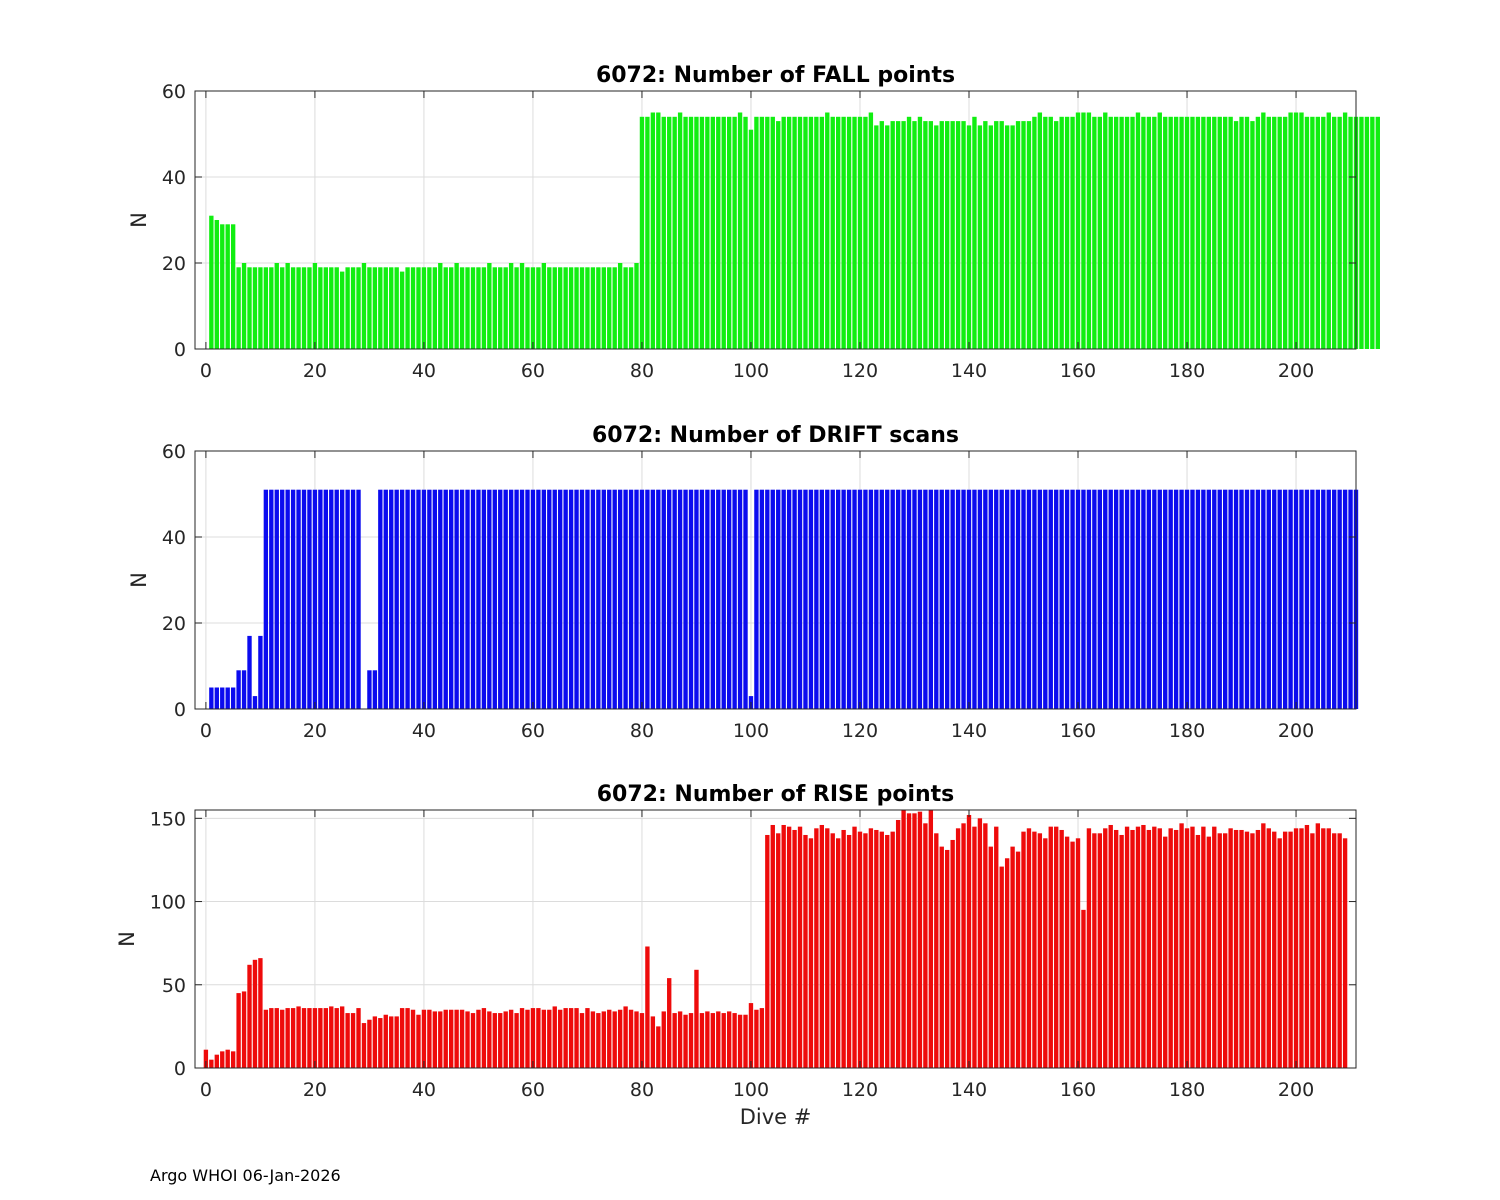 The width and height of the screenshot is (1500, 1200). I want to click on x-tick-label: 160, so click(1078, 1090).